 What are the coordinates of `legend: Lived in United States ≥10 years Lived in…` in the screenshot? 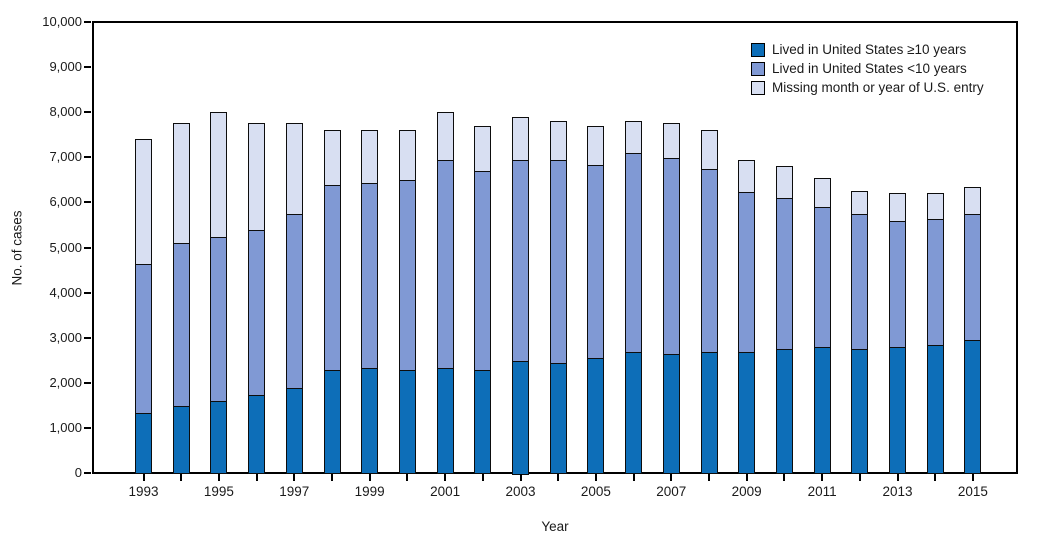 It's located at (867, 71).